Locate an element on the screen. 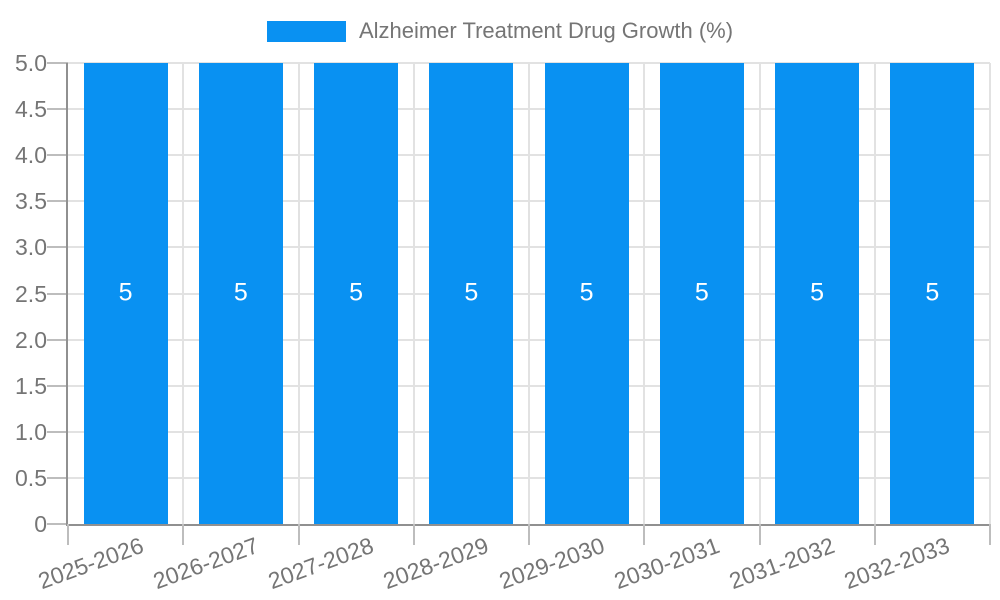 This screenshot has width=1000, height=600. y-tick-label: 0 is located at coordinates (40, 524).